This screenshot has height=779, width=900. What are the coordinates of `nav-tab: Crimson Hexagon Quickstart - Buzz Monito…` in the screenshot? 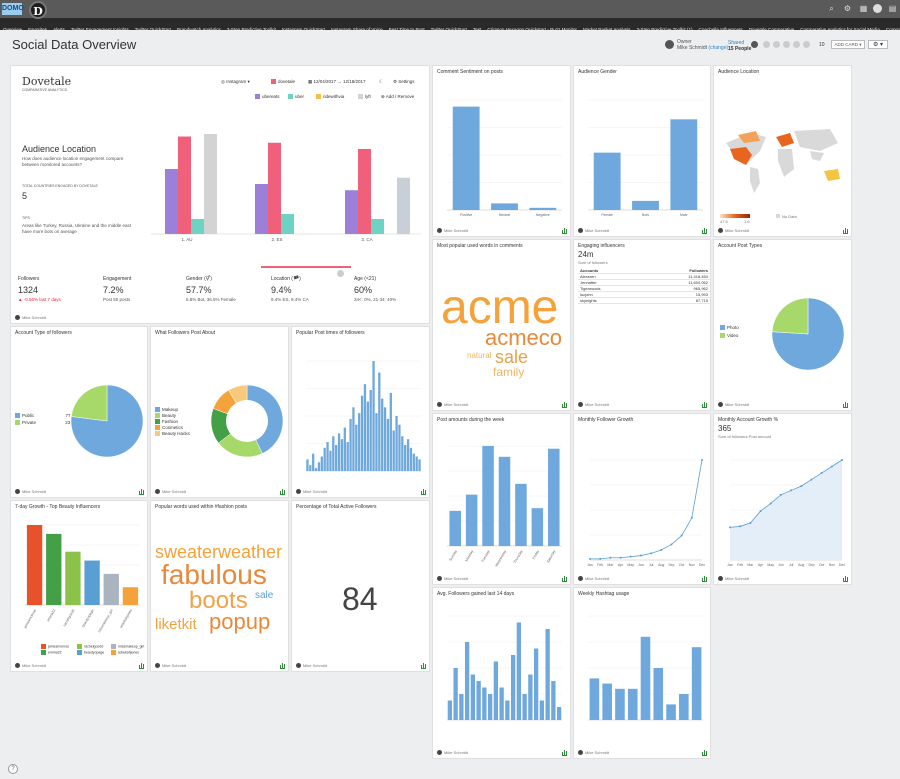 It's located at (532, 28).